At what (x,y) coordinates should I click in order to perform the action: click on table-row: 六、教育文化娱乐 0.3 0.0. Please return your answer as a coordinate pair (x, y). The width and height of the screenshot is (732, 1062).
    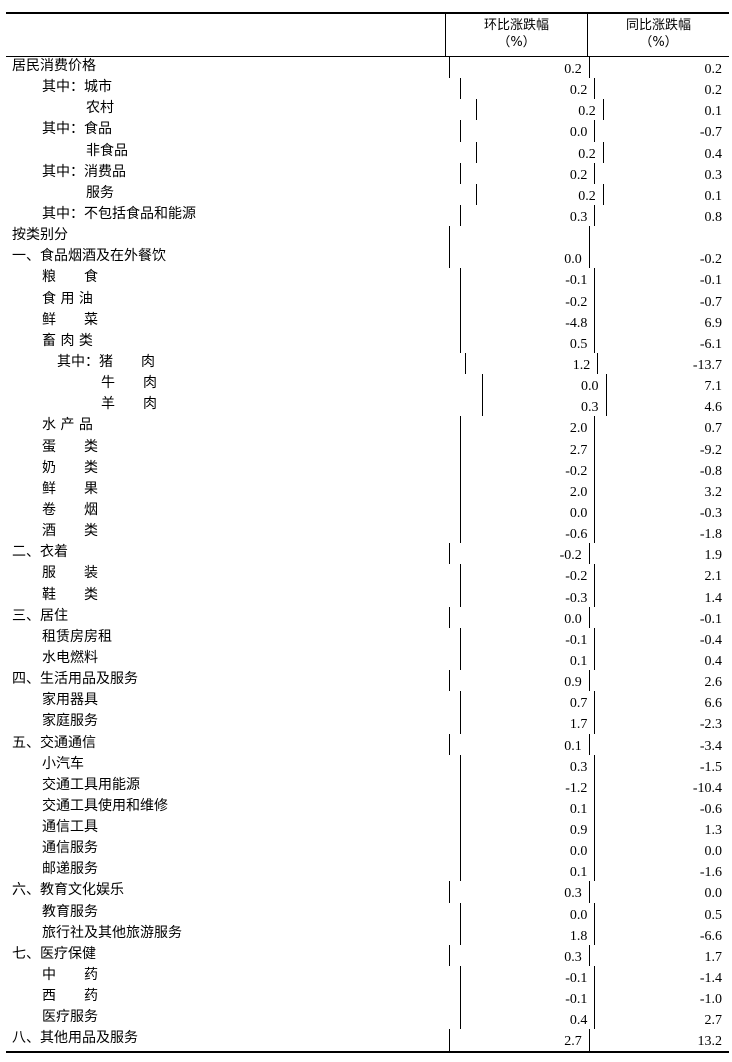
    Looking at the image, I should click on (367, 892).